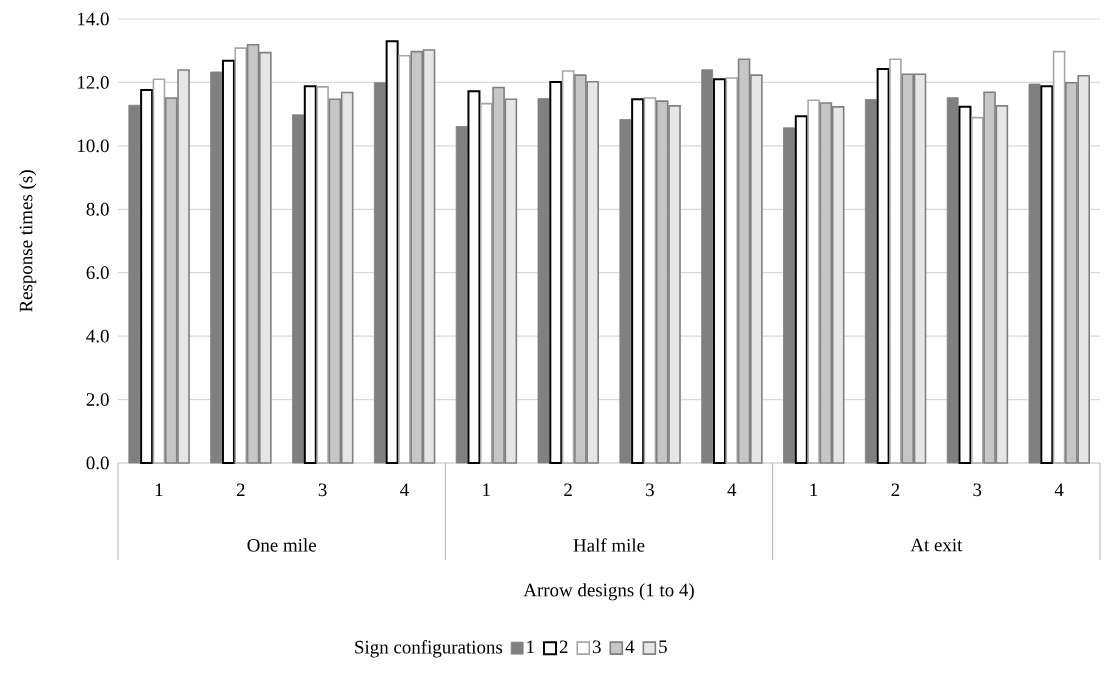  What do you see at coordinates (97, 209) in the screenshot?
I see `y-tick-label: 8.0` at bounding box center [97, 209].